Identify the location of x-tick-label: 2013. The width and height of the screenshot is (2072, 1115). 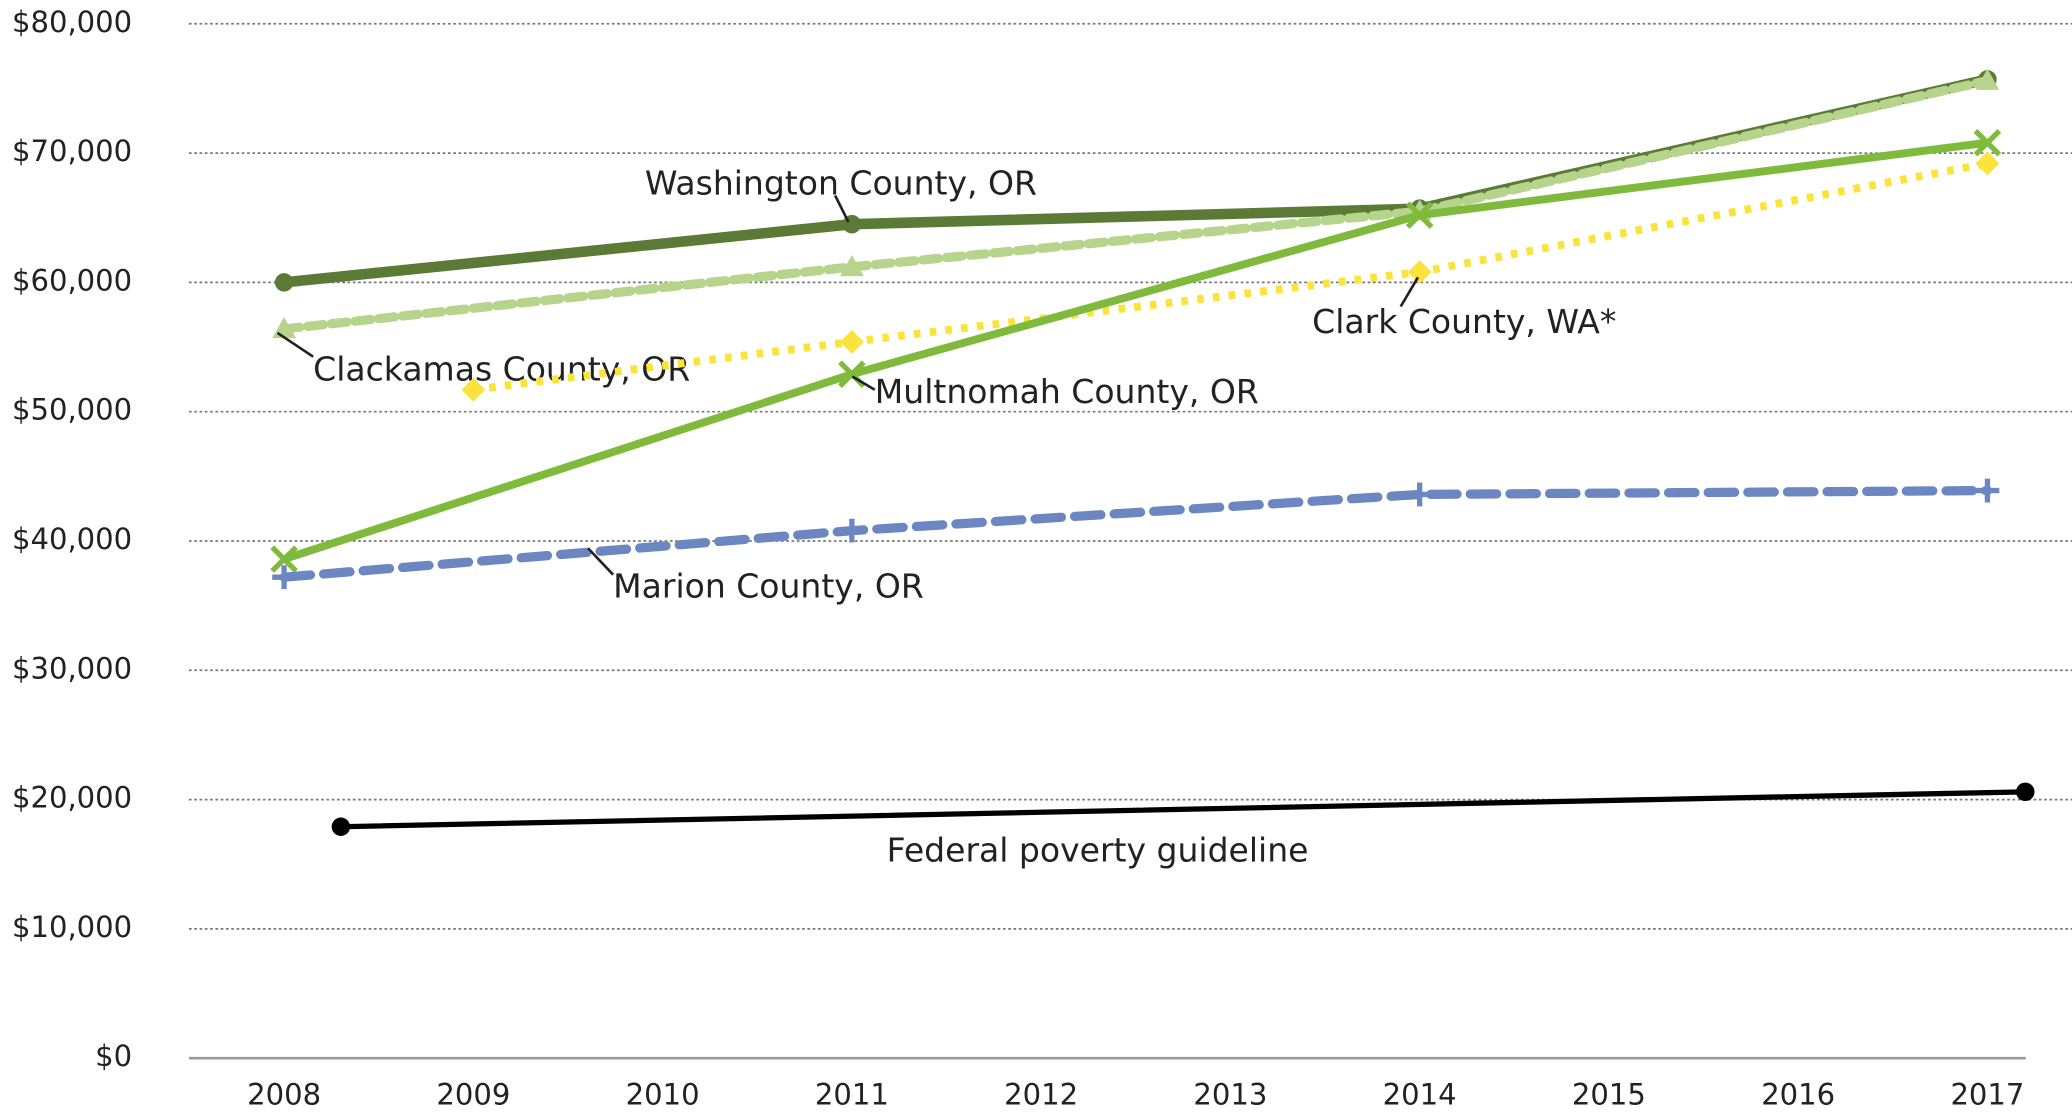
(1230, 1095).